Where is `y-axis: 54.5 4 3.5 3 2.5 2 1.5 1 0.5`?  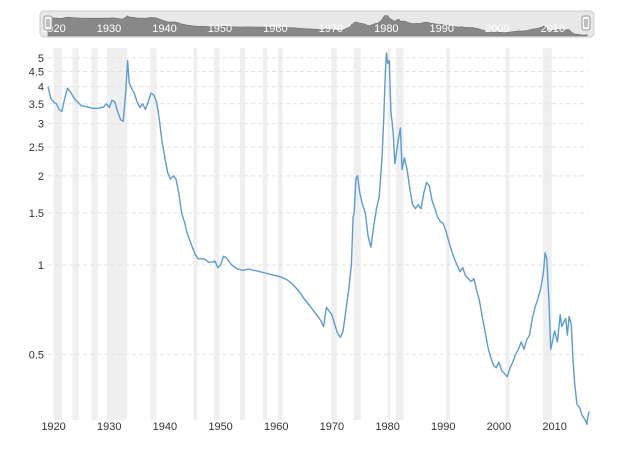 y-axis: 54.5 4 3.5 3 2.5 2 1.5 1 0.5 is located at coordinates (36, 207).